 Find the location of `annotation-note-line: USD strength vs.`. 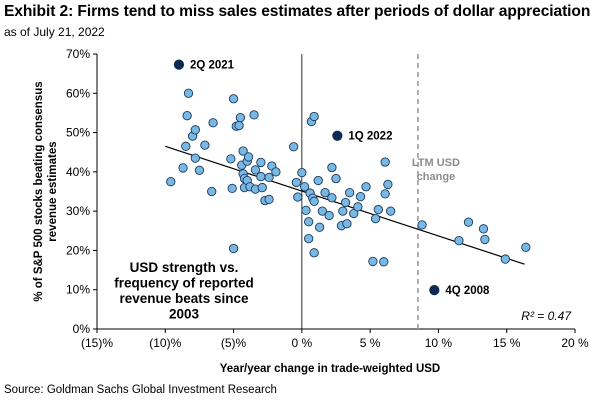

annotation-note-line: USD strength vs. is located at coordinates (184, 267).